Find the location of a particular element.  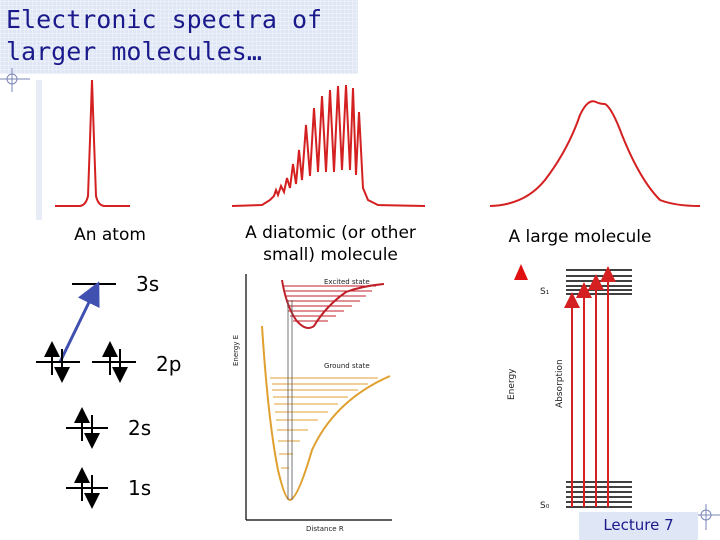

label-2p: 2p is located at coordinates (169, 364).